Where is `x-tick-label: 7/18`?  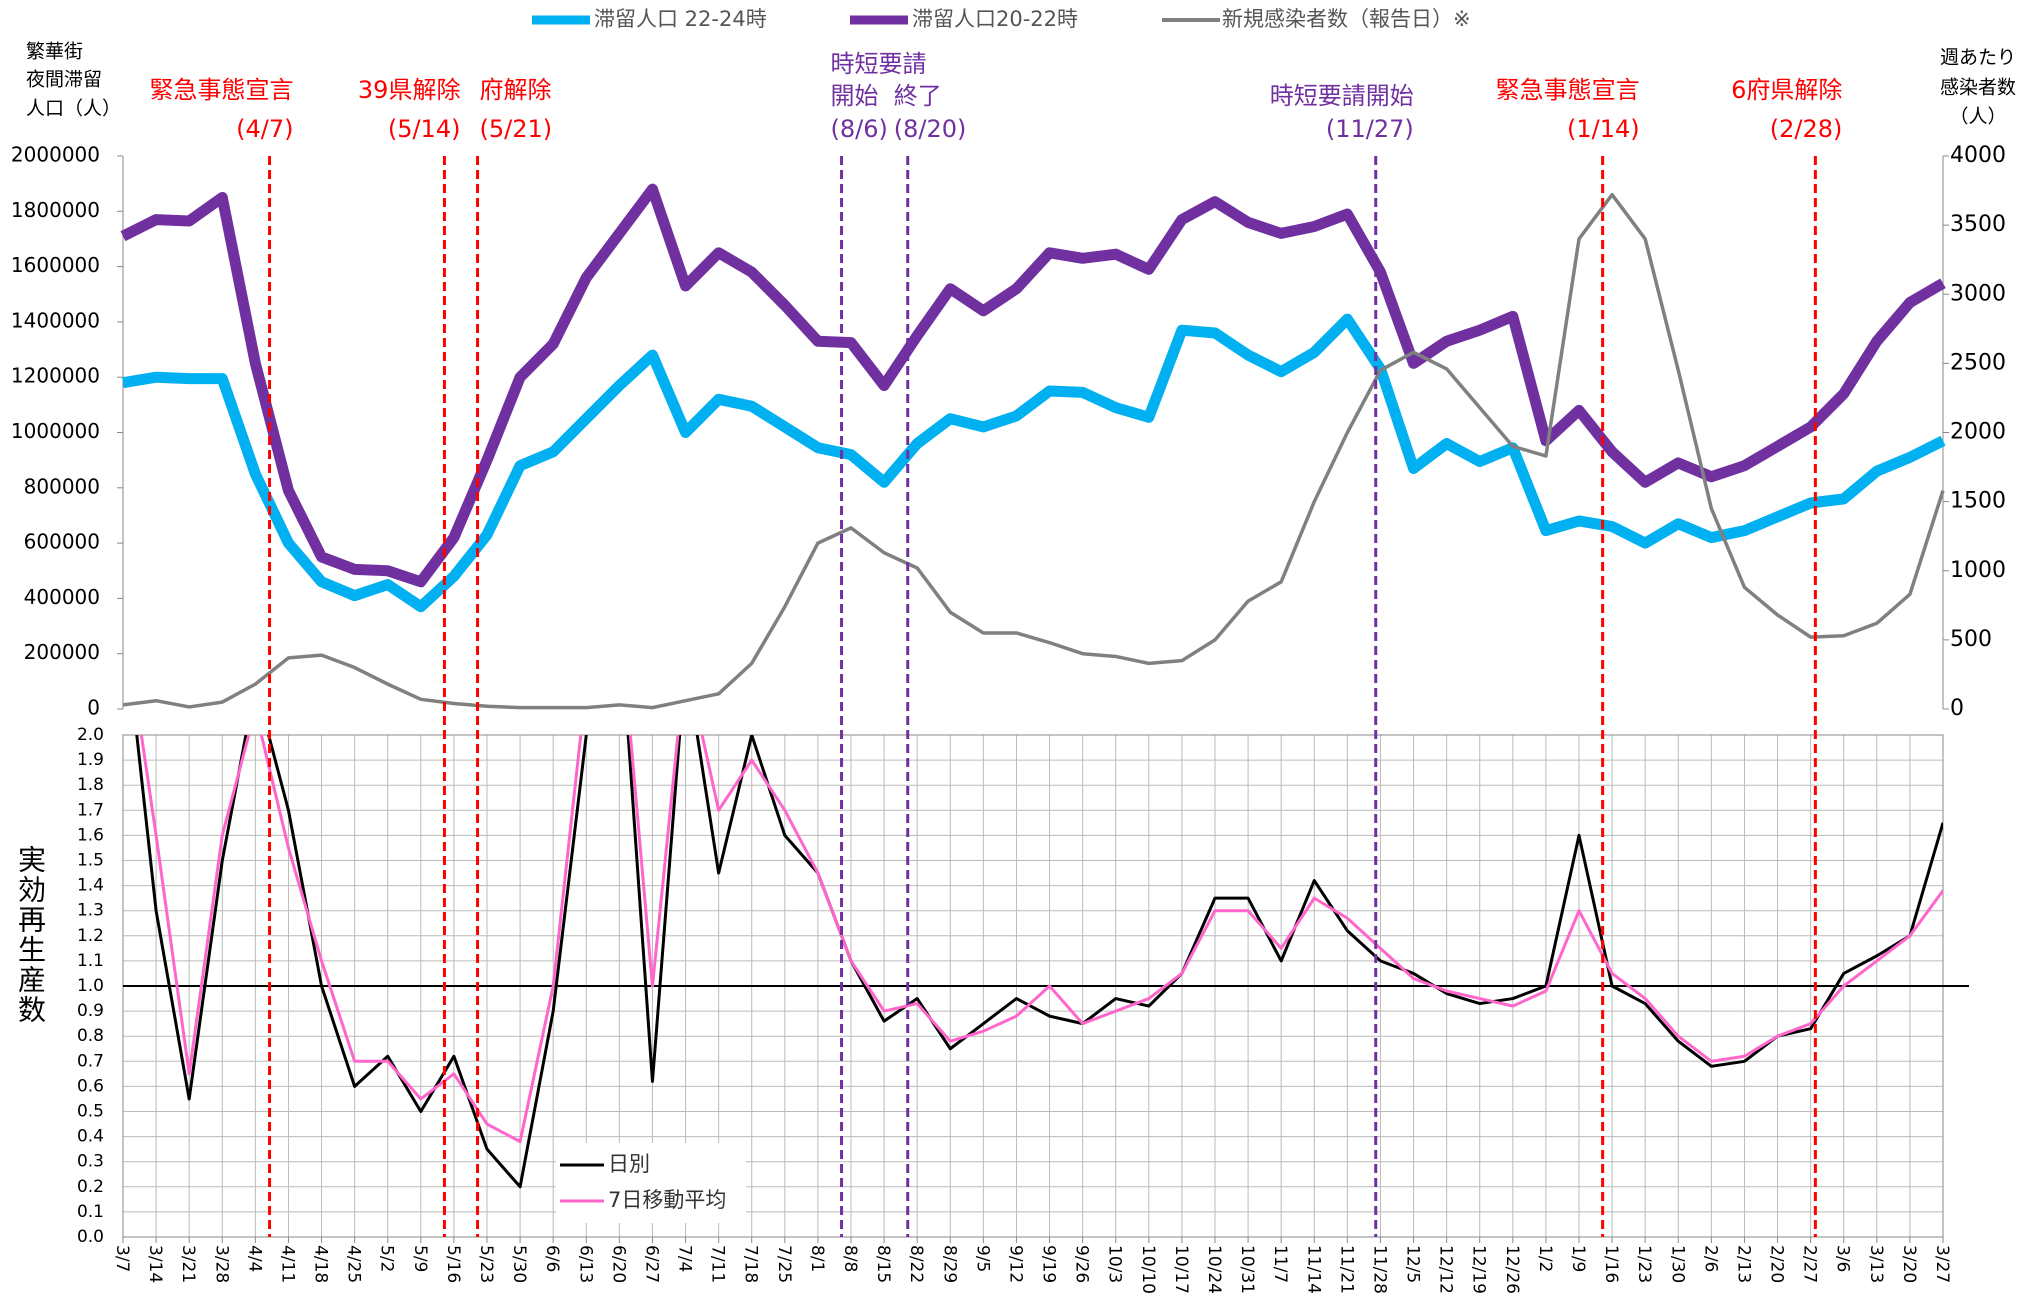 x-tick-label: 7/18 is located at coordinates (751, 1264).